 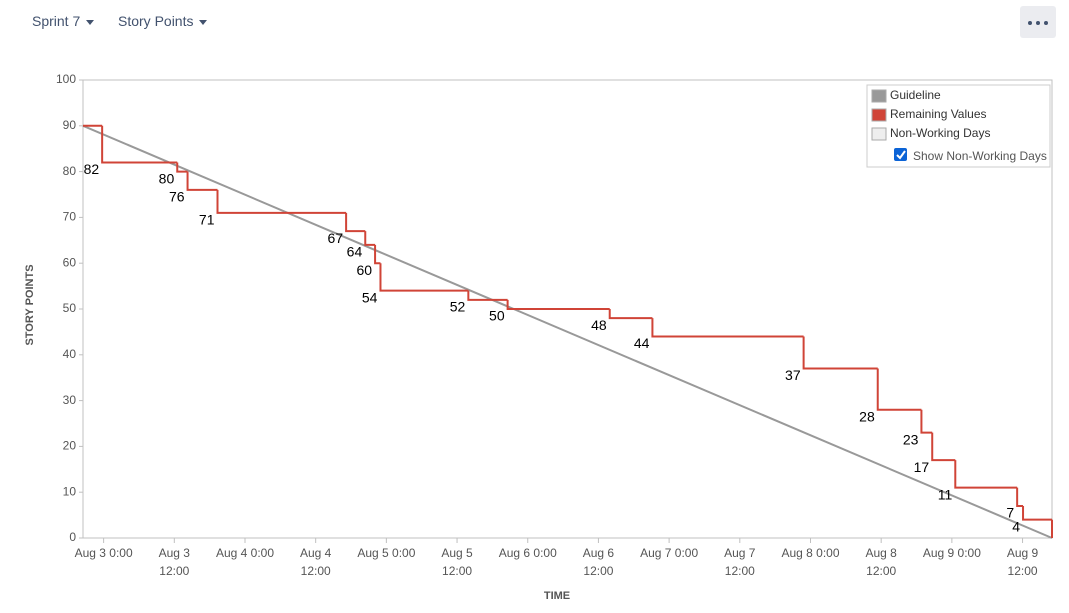 What do you see at coordinates (70, 171) in the screenshot?
I see `y-tick-label: 80` at bounding box center [70, 171].